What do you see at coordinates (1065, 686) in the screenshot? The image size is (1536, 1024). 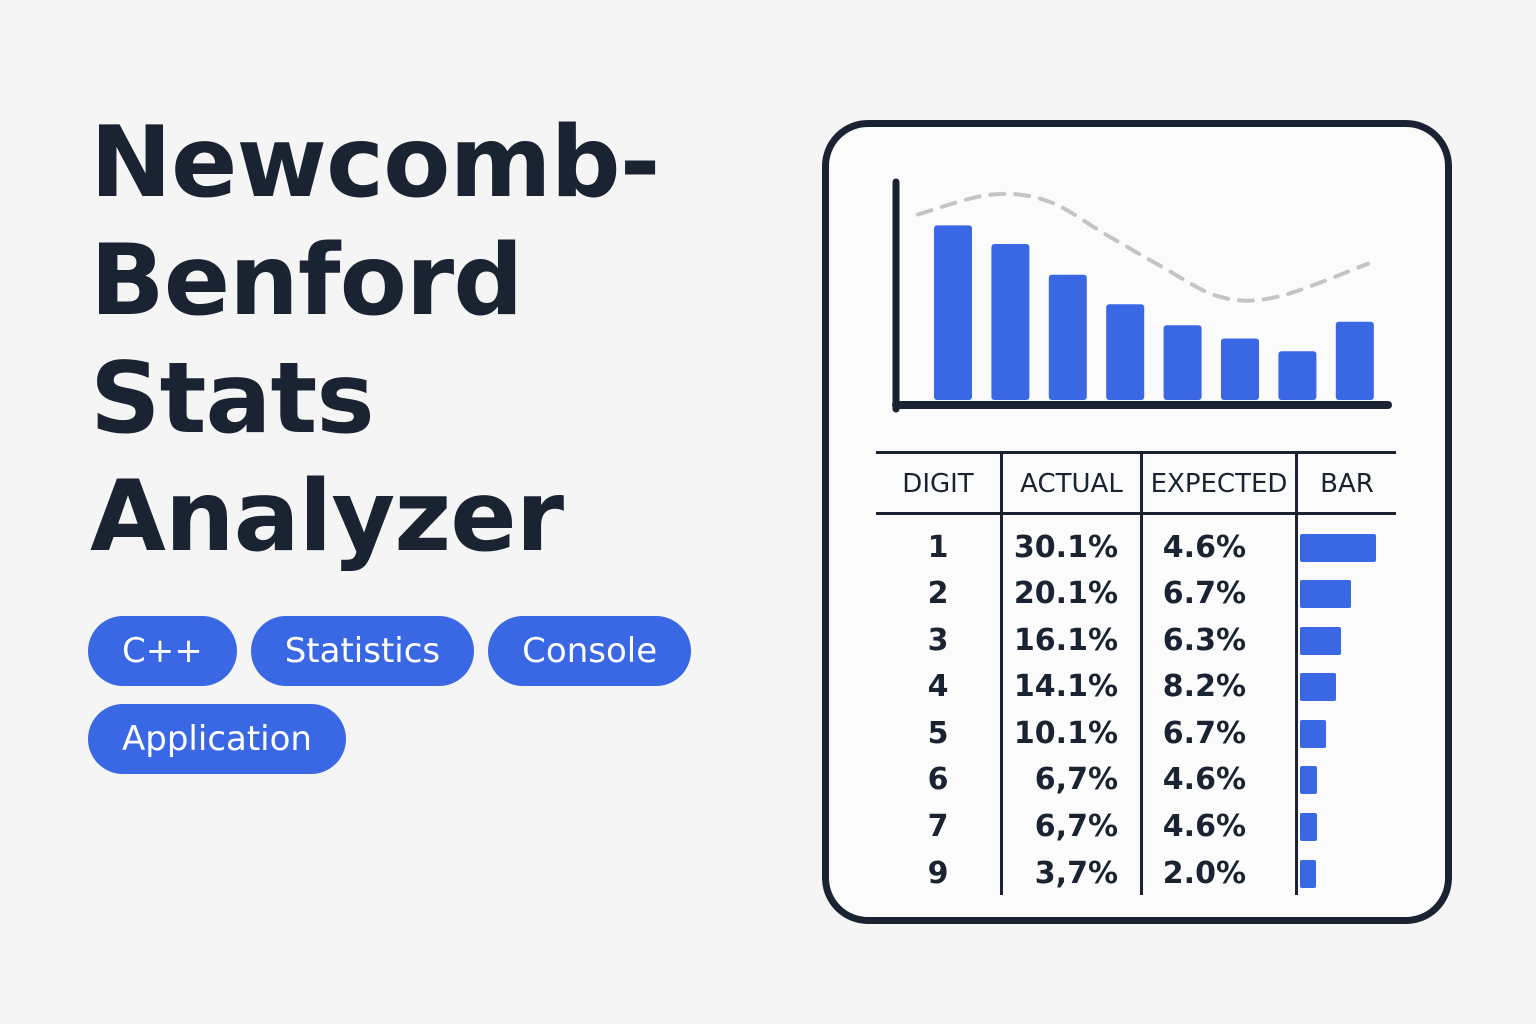 I see `actual-cell: 14.1%` at bounding box center [1065, 686].